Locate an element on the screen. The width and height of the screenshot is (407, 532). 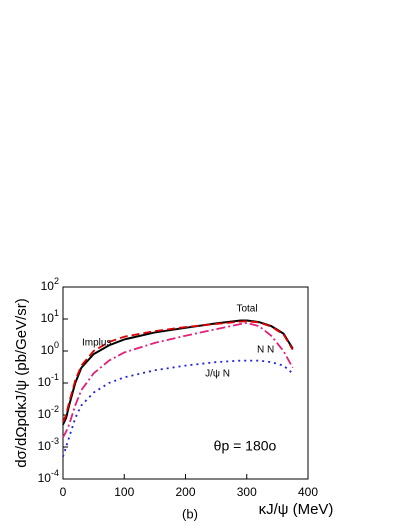
series-label: J/ψ N is located at coordinates (217, 374).